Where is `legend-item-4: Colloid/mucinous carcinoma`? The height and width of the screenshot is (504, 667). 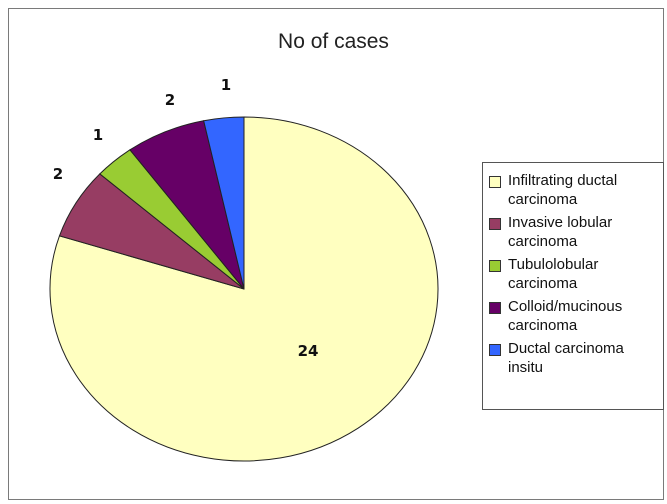 legend-item-4: Colloid/mucinous carcinoma is located at coordinates (576, 316).